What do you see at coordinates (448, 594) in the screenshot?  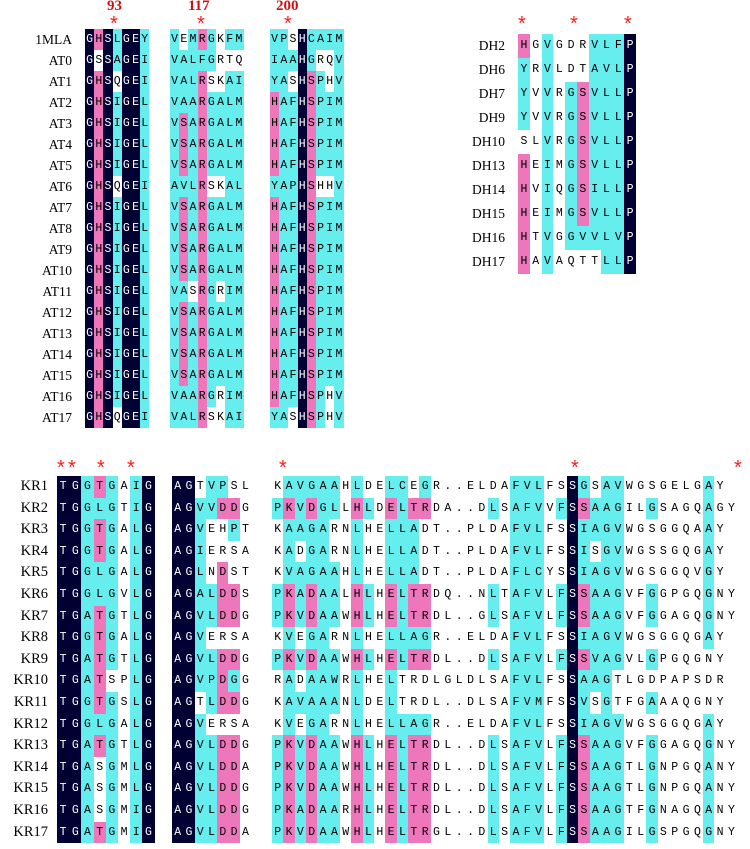 I see `residue-cell: Q` at bounding box center [448, 594].